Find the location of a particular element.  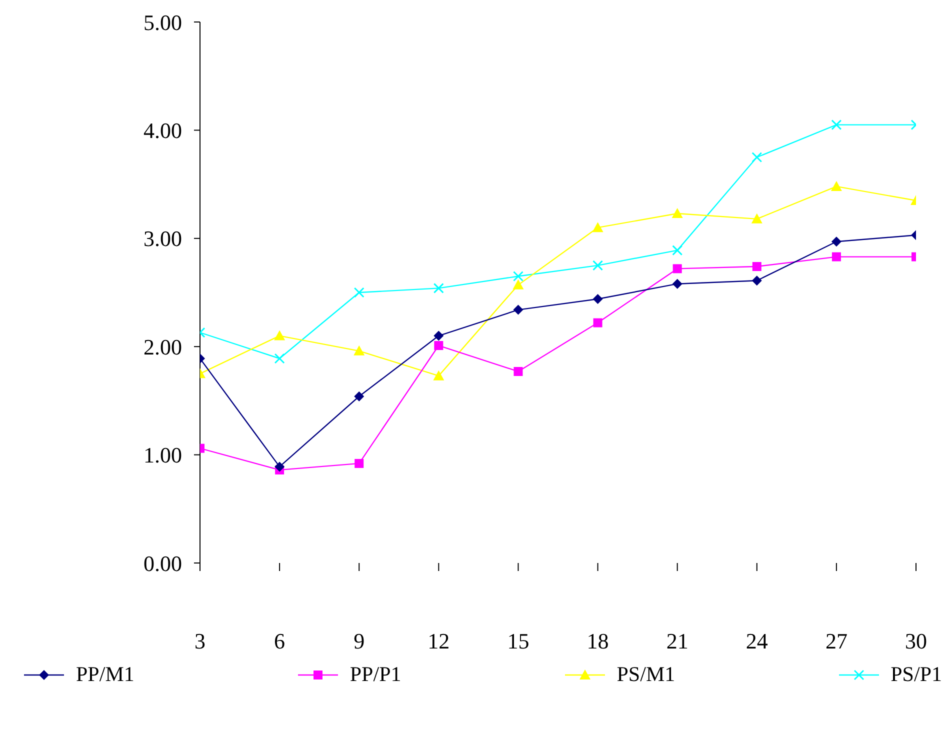

x-tick-label: 12 is located at coordinates (439, 641).